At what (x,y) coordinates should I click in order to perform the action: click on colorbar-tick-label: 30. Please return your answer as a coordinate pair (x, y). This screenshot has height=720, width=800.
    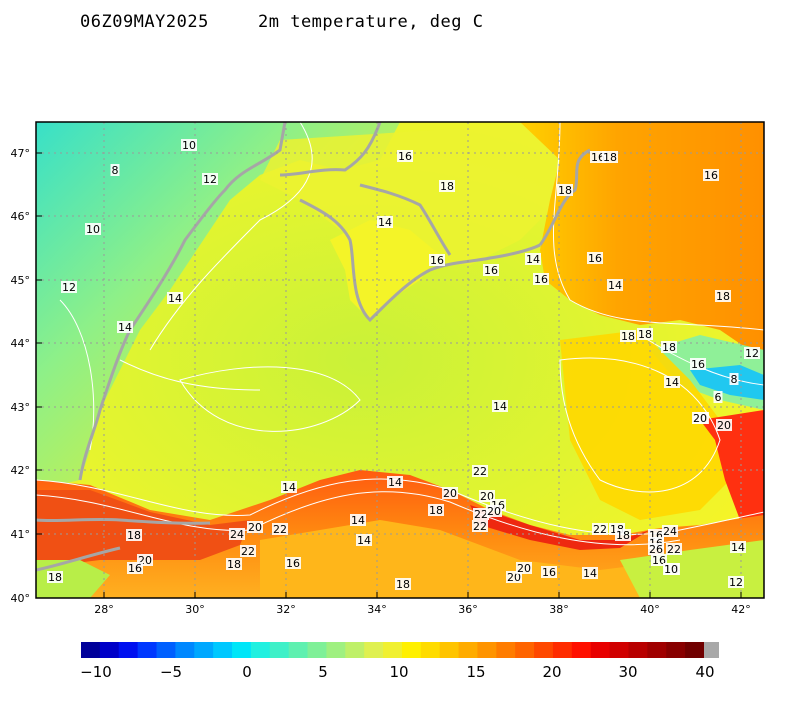
    Looking at the image, I should click on (627, 672).